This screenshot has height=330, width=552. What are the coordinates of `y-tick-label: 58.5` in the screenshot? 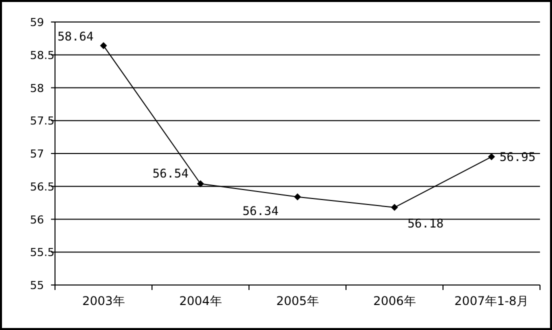 It's located at (42, 55).